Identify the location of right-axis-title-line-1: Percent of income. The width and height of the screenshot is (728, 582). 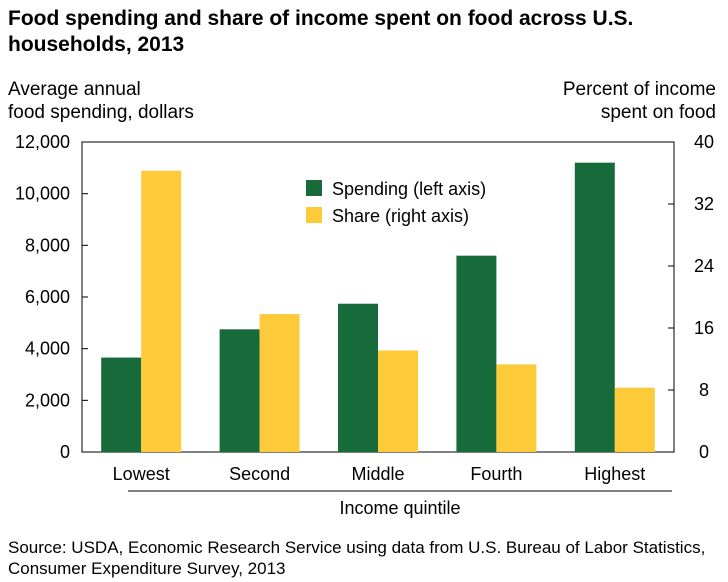
(639, 89).